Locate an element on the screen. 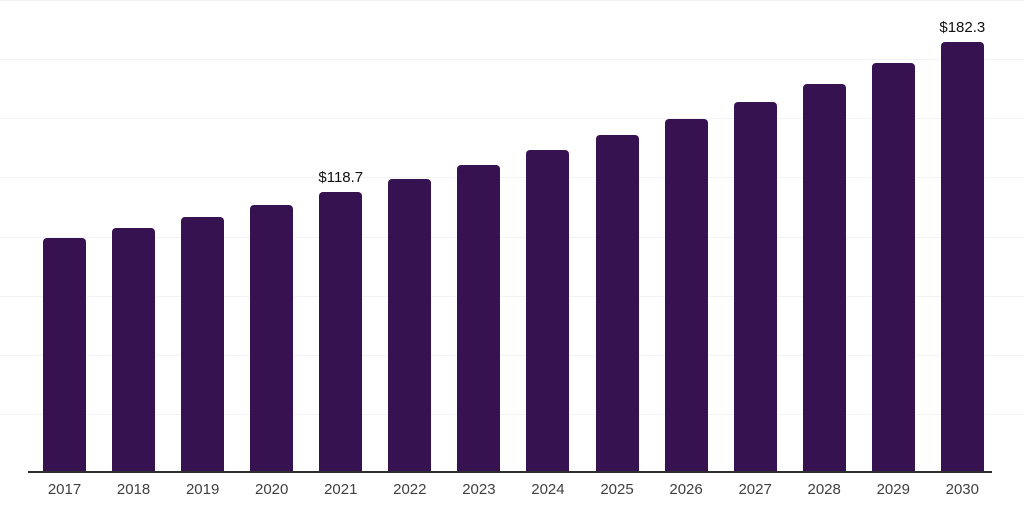 The height and width of the screenshot is (512, 1024). bar-value-label: $118.7 is located at coordinates (341, 178).